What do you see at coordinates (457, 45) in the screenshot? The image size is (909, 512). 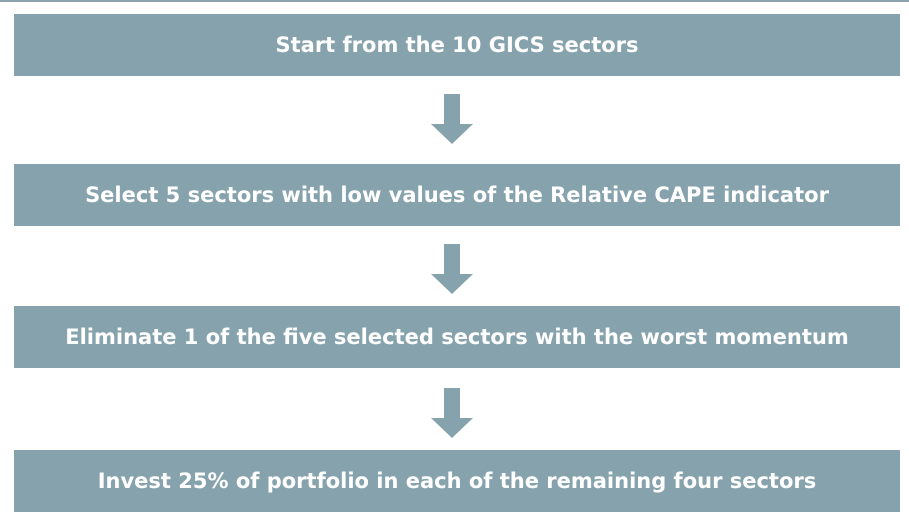 I see `step-box: Start from the 10 GICS sectors` at bounding box center [457, 45].